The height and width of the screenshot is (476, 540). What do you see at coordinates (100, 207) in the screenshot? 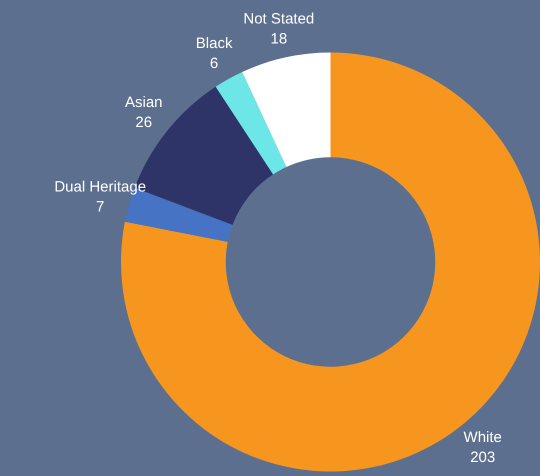
I see `data-label: 7` at bounding box center [100, 207].